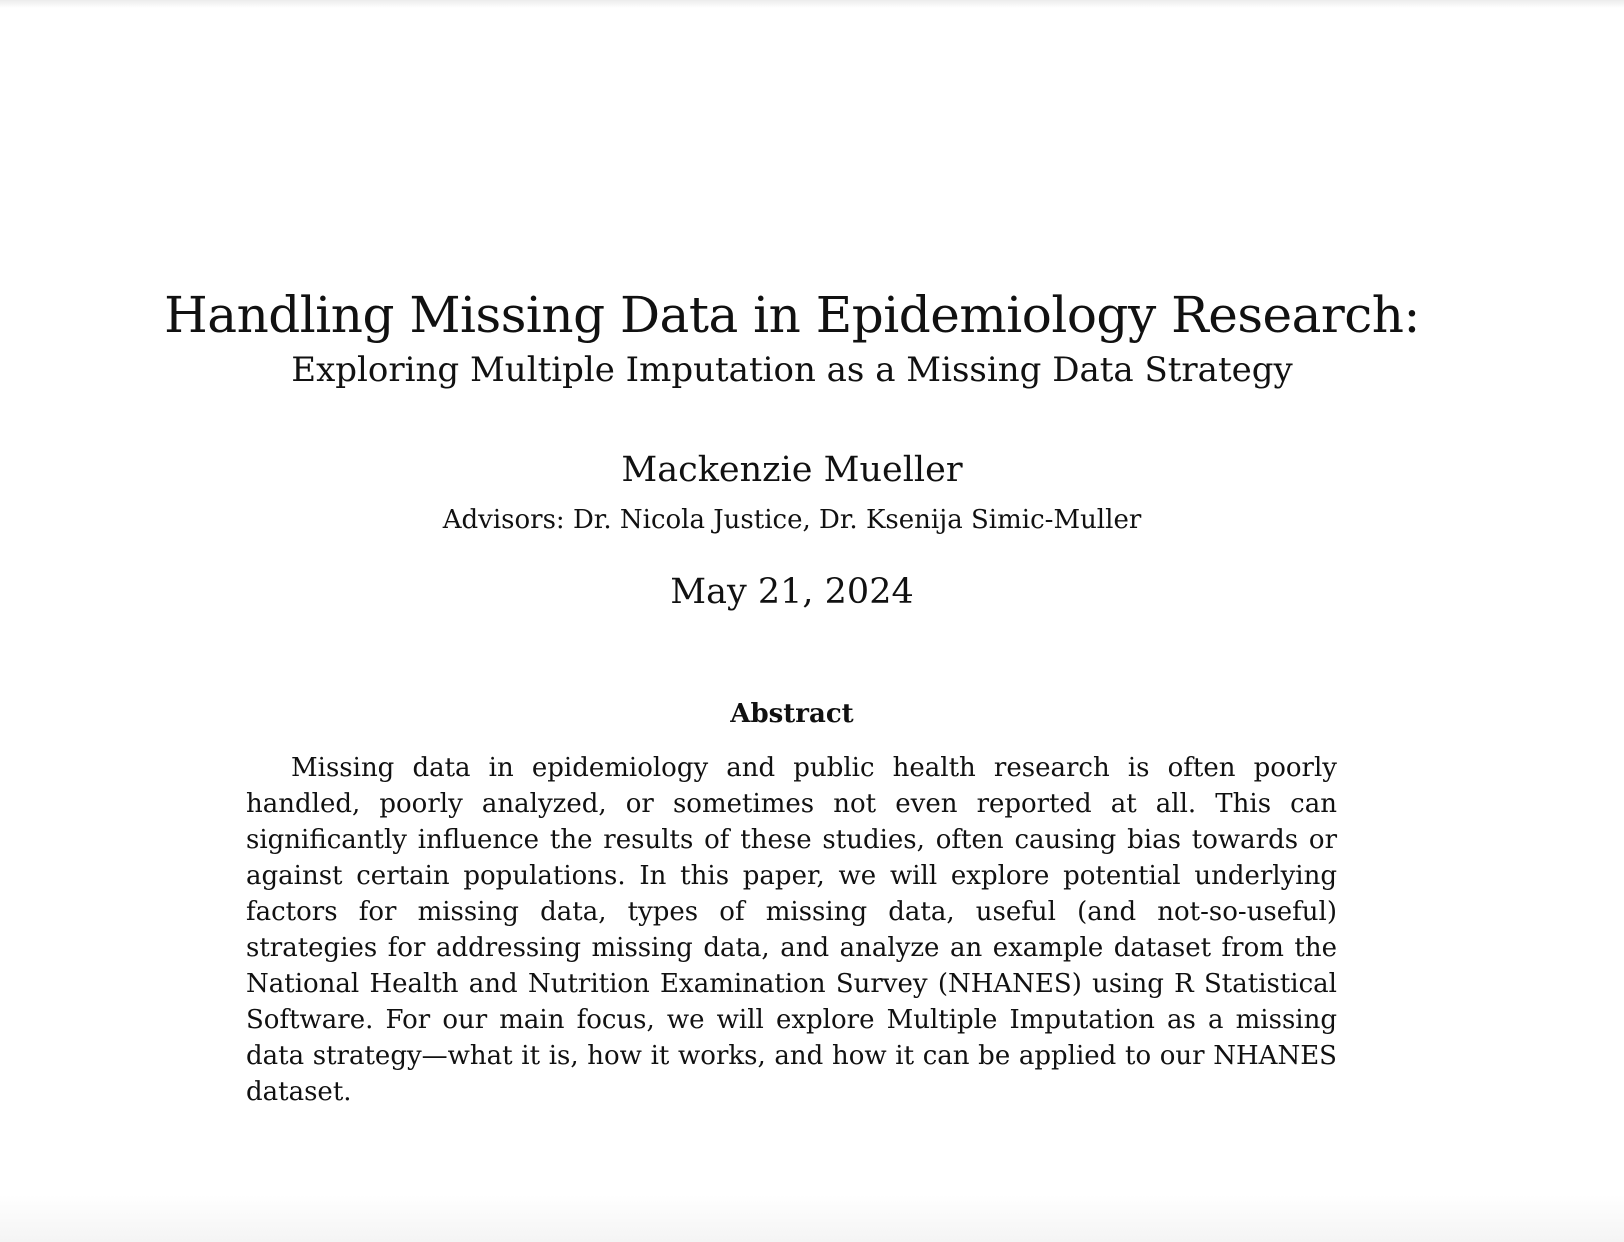  Describe the element at coordinates (792, 714) in the screenshot. I see `abstract-heading: Abstract` at that location.